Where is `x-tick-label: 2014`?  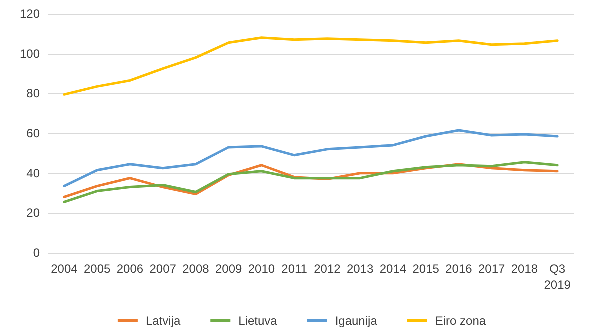 x-tick-label: 2014 is located at coordinates (393, 269).